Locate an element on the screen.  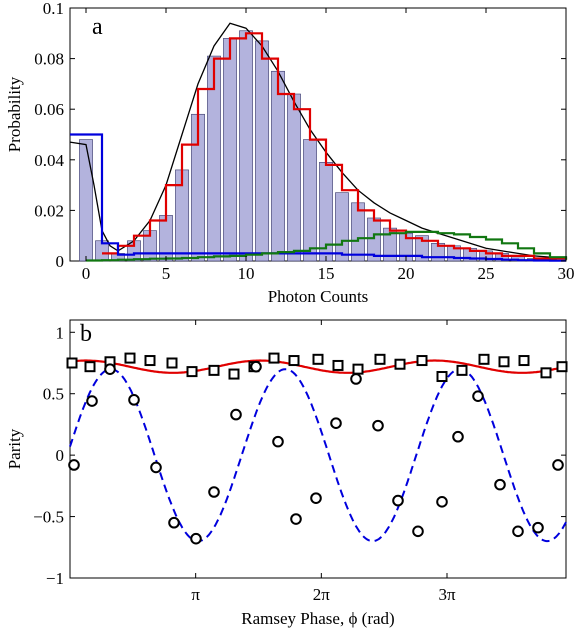
y-tick-label: 1 is located at coordinates (60, 332).